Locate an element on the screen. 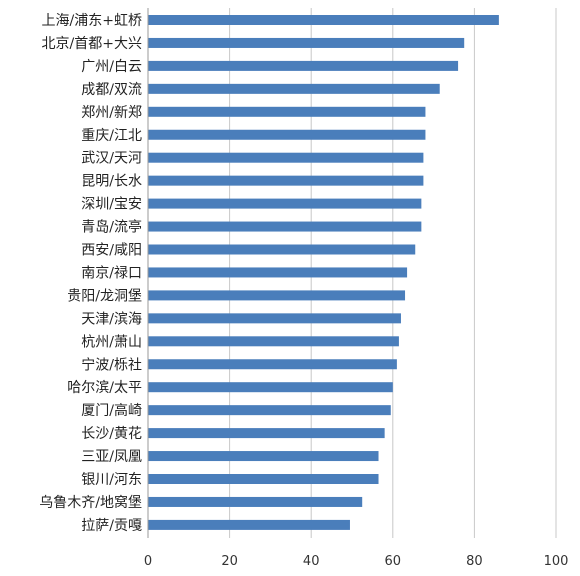 The width and height of the screenshot is (580, 576). category-label: 重庆/江北 is located at coordinates (111, 136).